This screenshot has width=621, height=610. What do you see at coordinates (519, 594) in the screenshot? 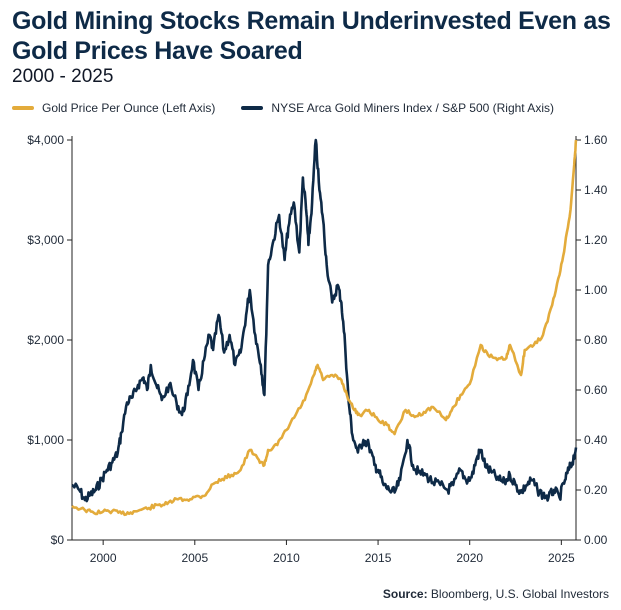
I see `source-text: Bloomberg, U.S. Global Investors` at bounding box center [519, 594].